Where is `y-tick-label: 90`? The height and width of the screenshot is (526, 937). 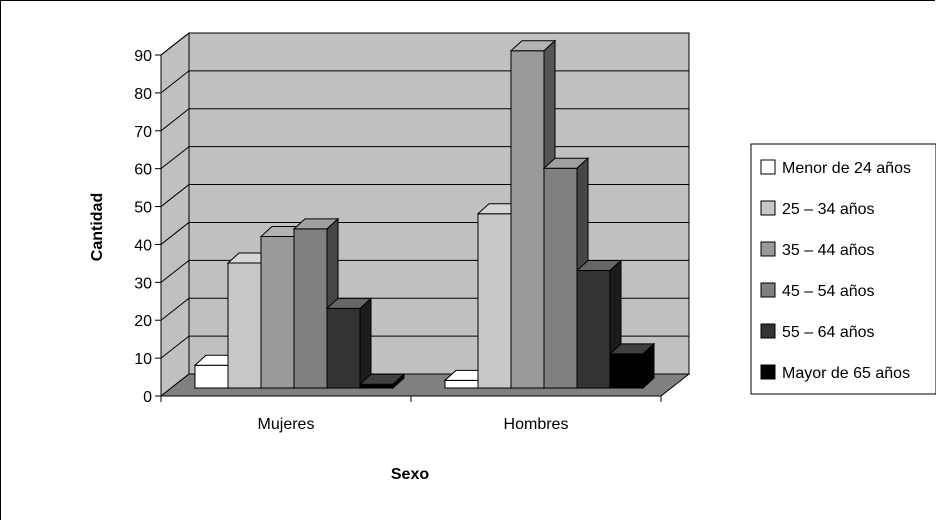
y-tick-label: 90 is located at coordinates (143, 56).